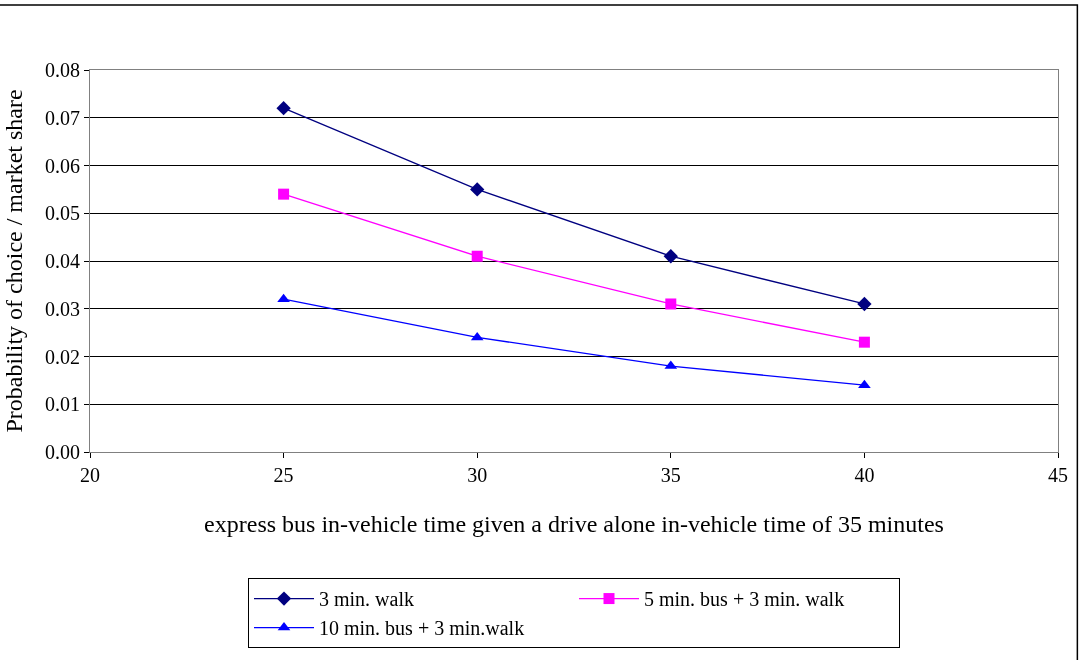 The height and width of the screenshot is (660, 1080). I want to click on x-tick-label: 30, so click(477, 475).